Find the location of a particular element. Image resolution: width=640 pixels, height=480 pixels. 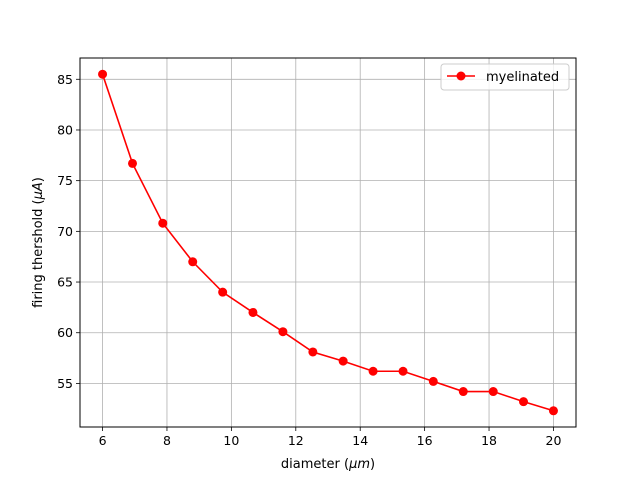

x-axis: 6 8 10 12 14 16 18 20 is located at coordinates (330, 437).